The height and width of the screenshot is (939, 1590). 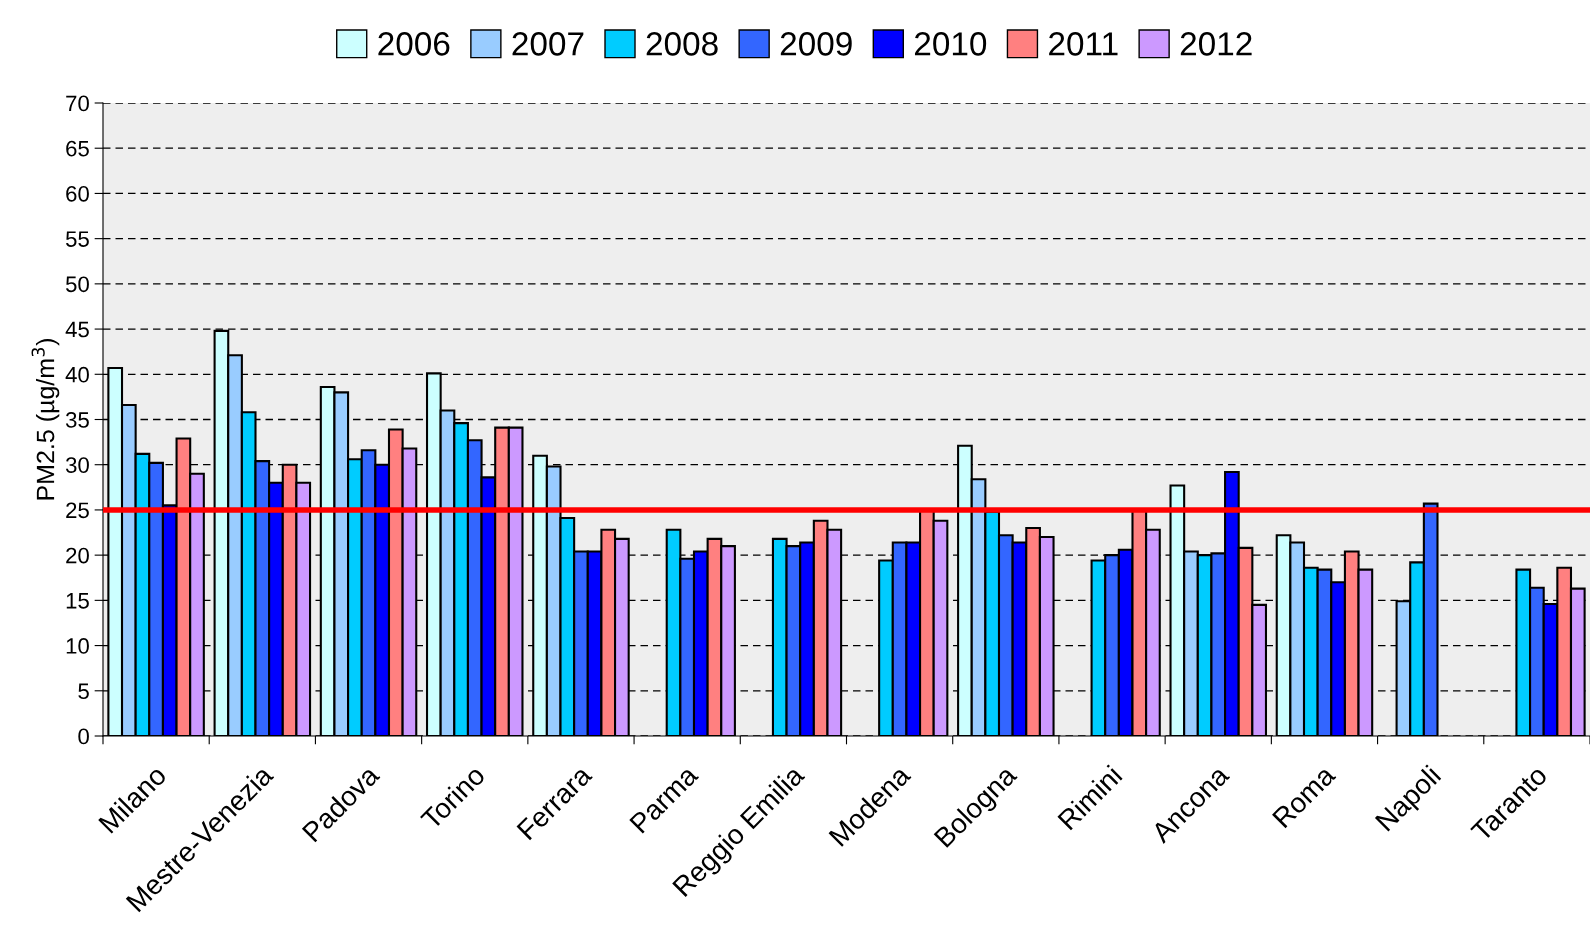 I want to click on y-tick-label: 40, so click(x=77, y=374).